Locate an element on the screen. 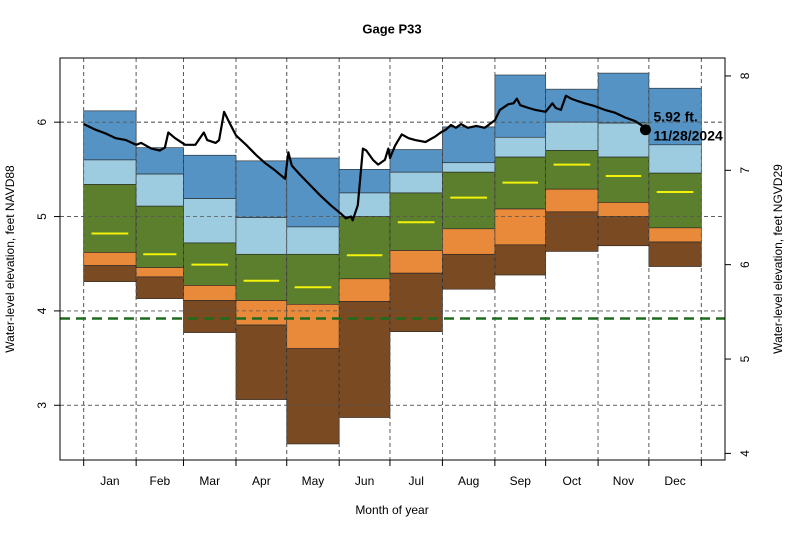  x-tick-label: May is located at coordinates (313, 481).